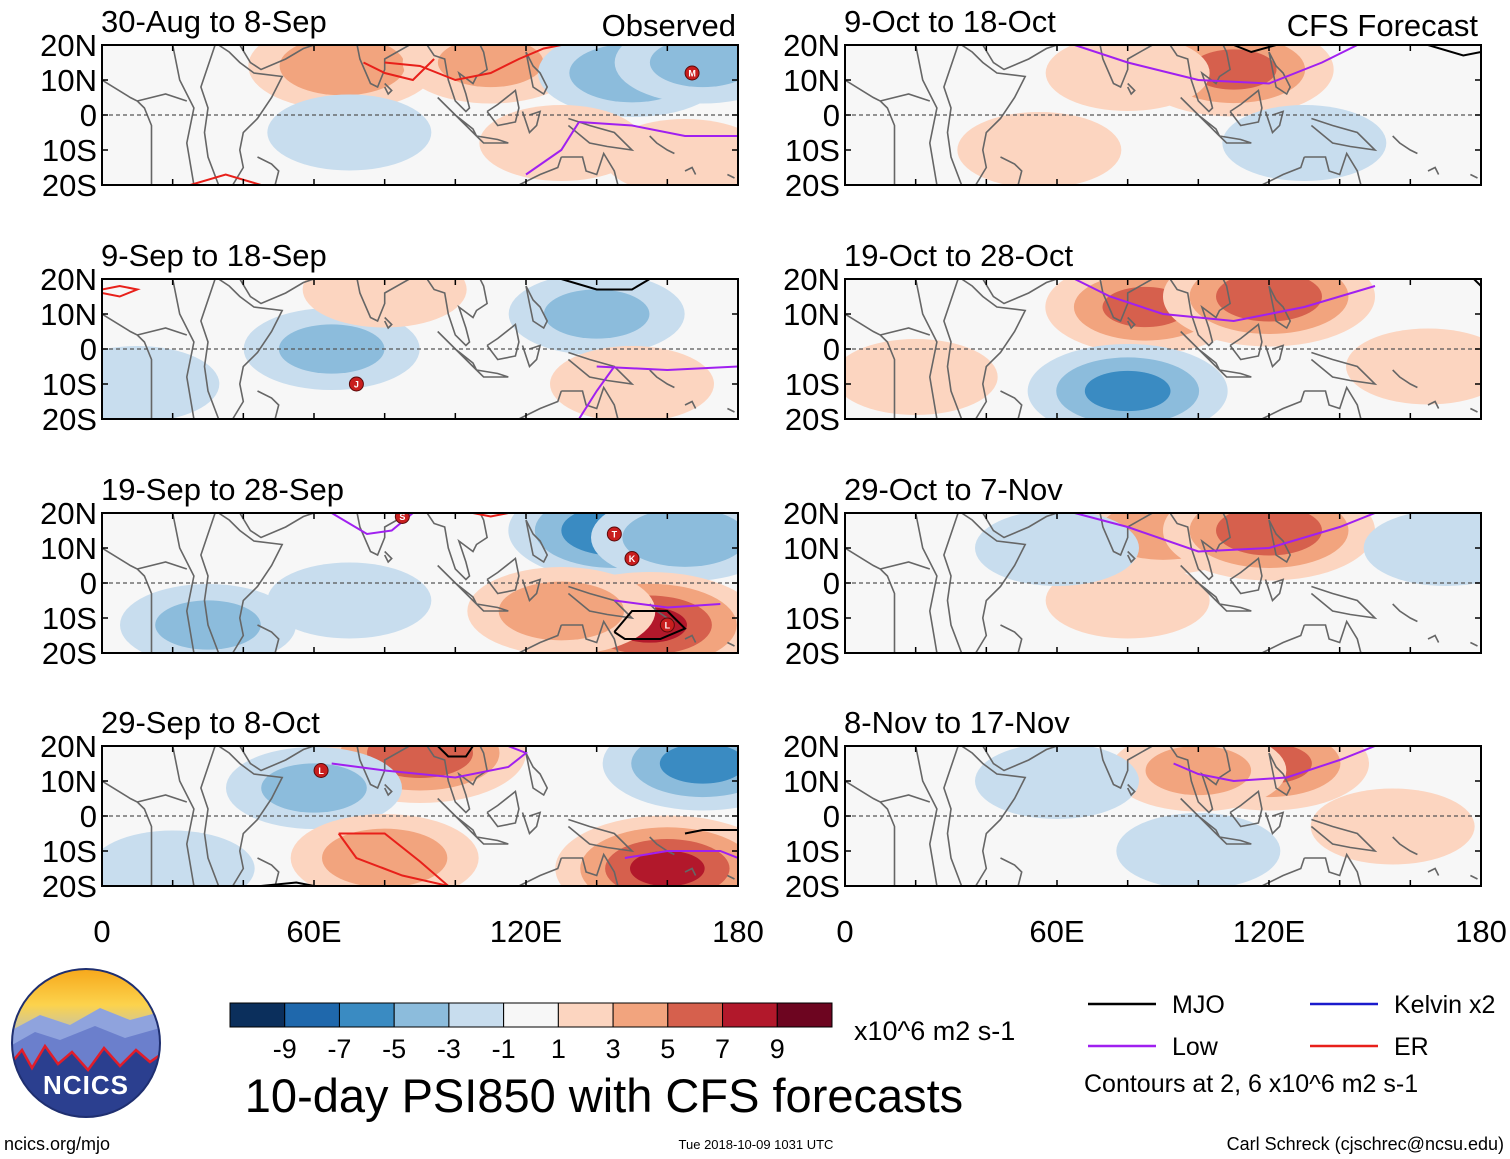 The width and height of the screenshot is (1510, 1159). What do you see at coordinates (86, 1085) in the screenshot?
I see `logo-text: NCICS` at bounding box center [86, 1085].